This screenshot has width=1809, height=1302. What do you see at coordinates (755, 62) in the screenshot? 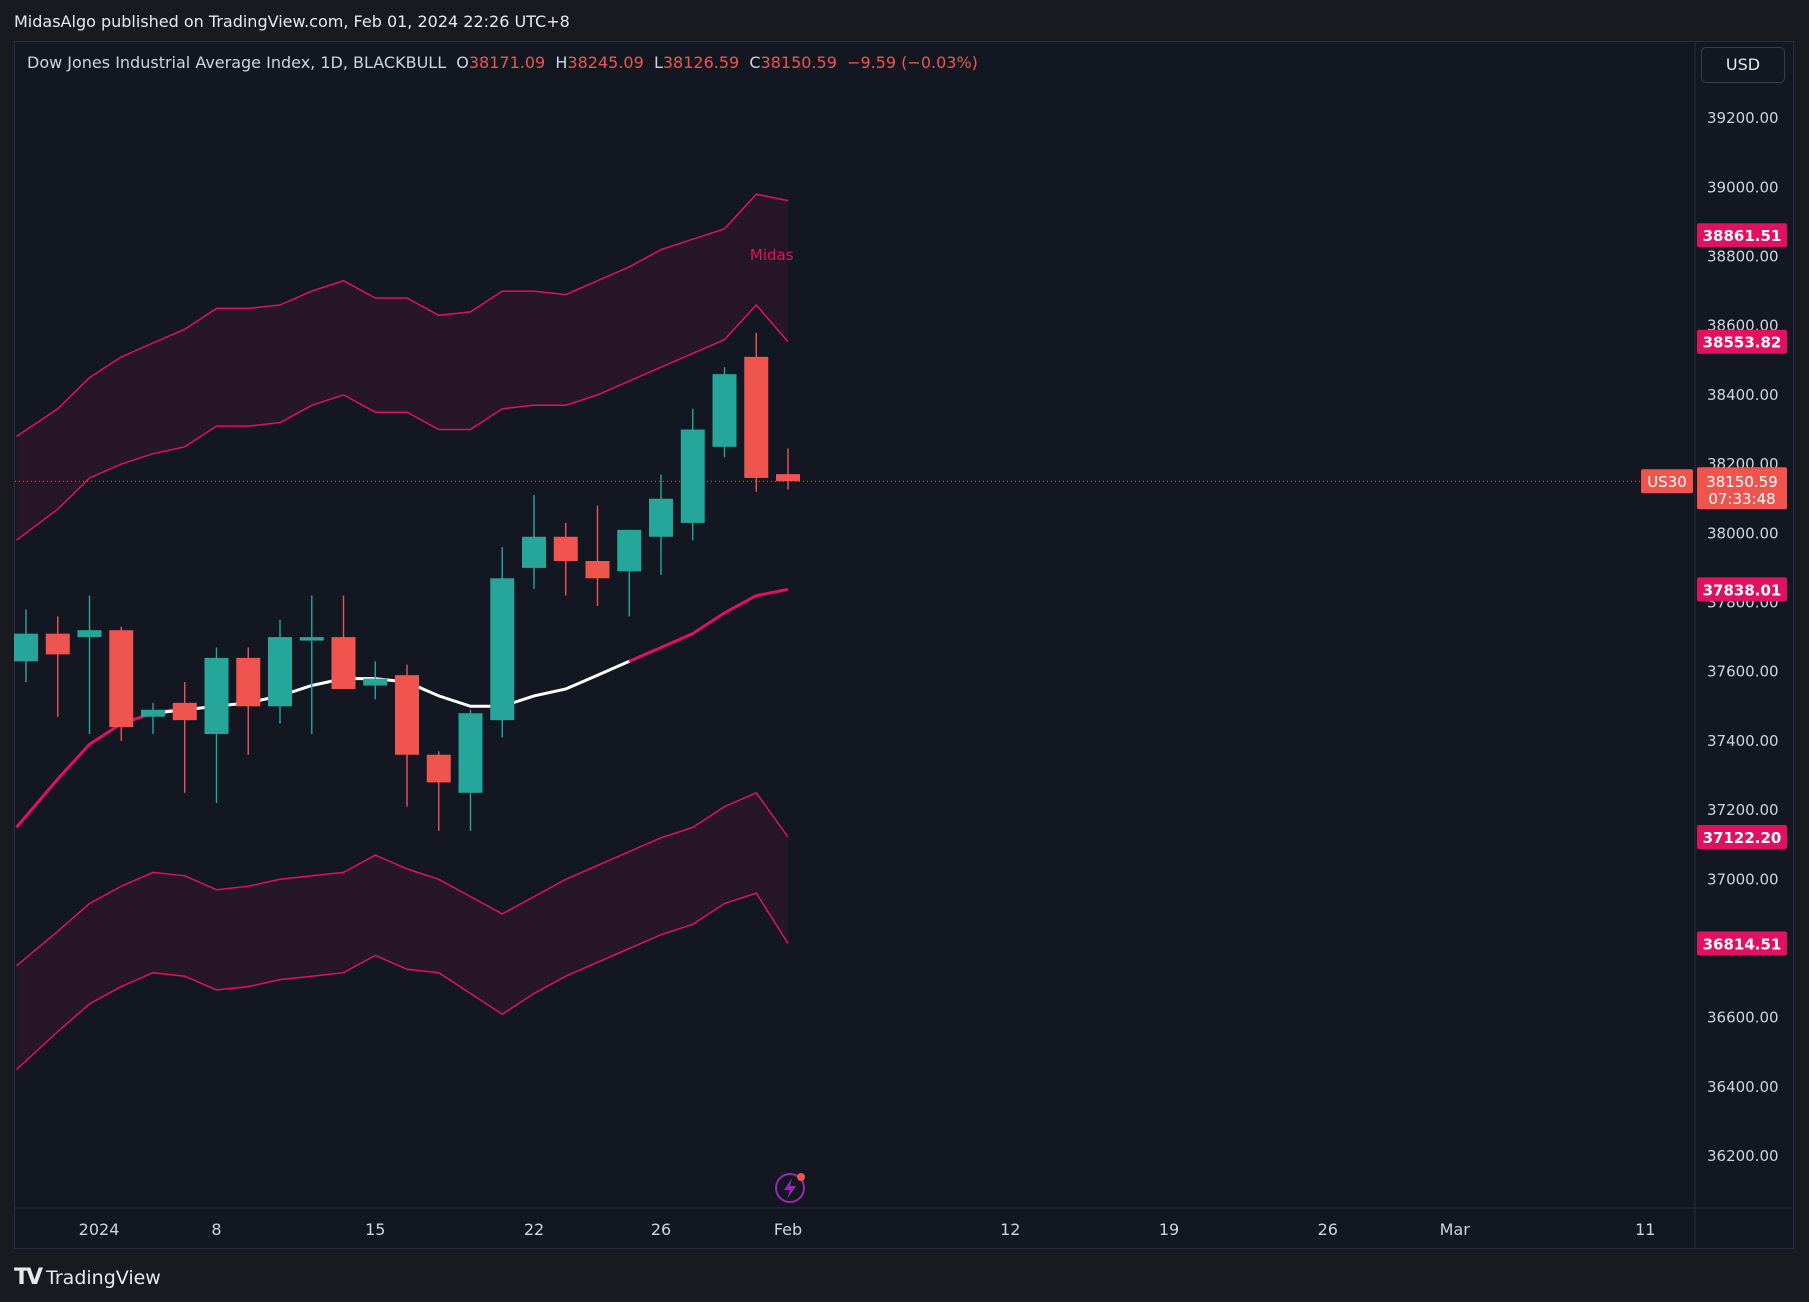
I see `legend-close-label: C` at bounding box center [755, 62].